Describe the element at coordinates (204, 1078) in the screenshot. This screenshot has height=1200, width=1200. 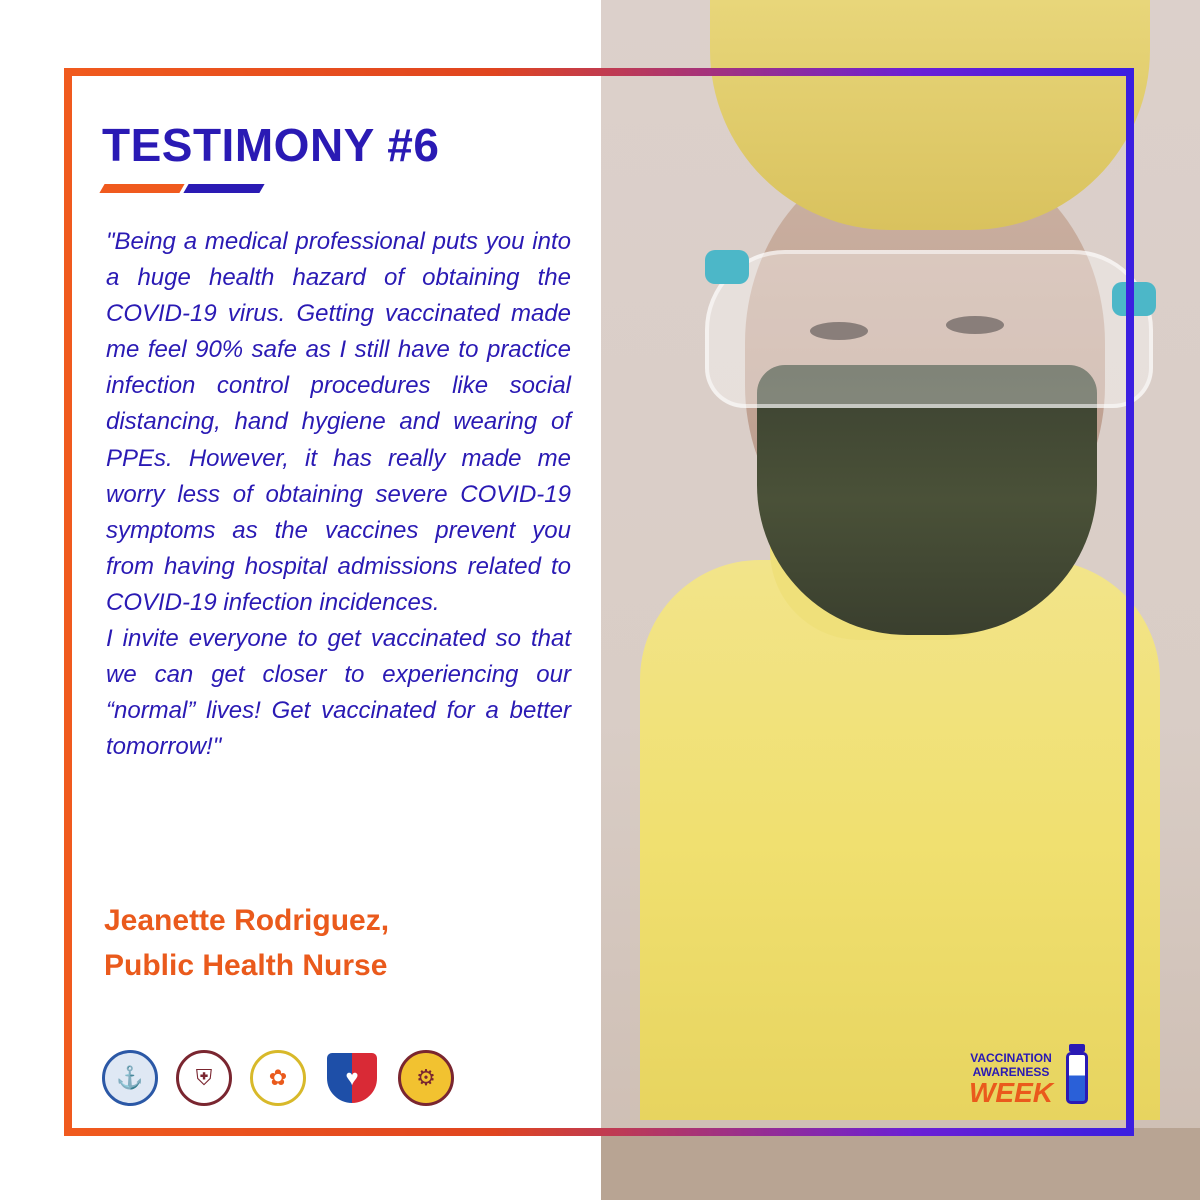
I see `seal-logo-2: ⛨` at that location.